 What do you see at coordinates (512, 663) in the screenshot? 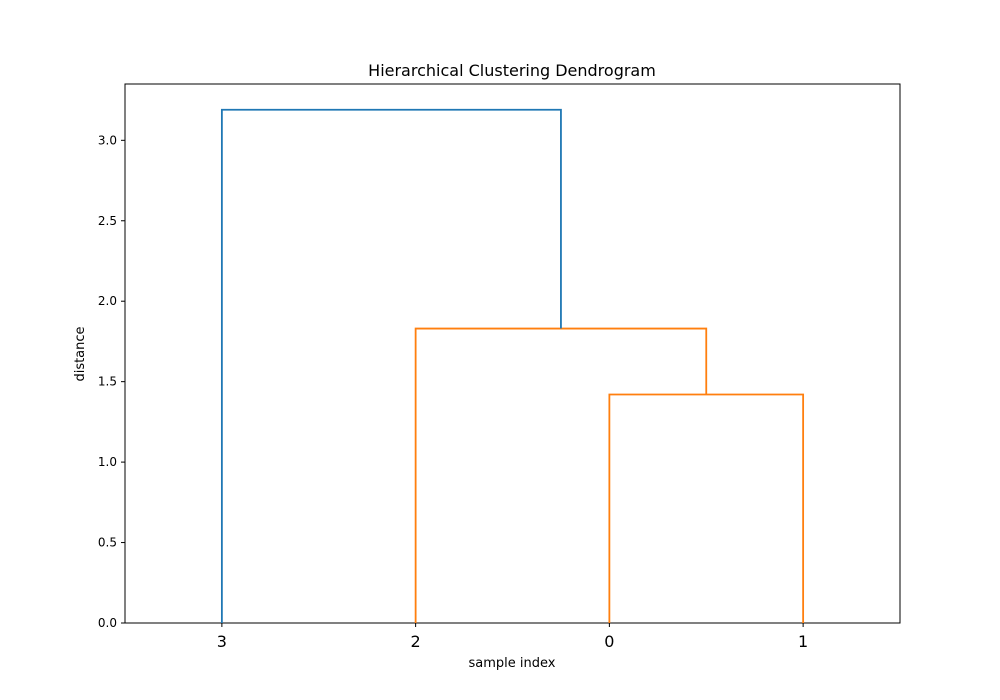
I see `x-axis-label: sample index` at bounding box center [512, 663].